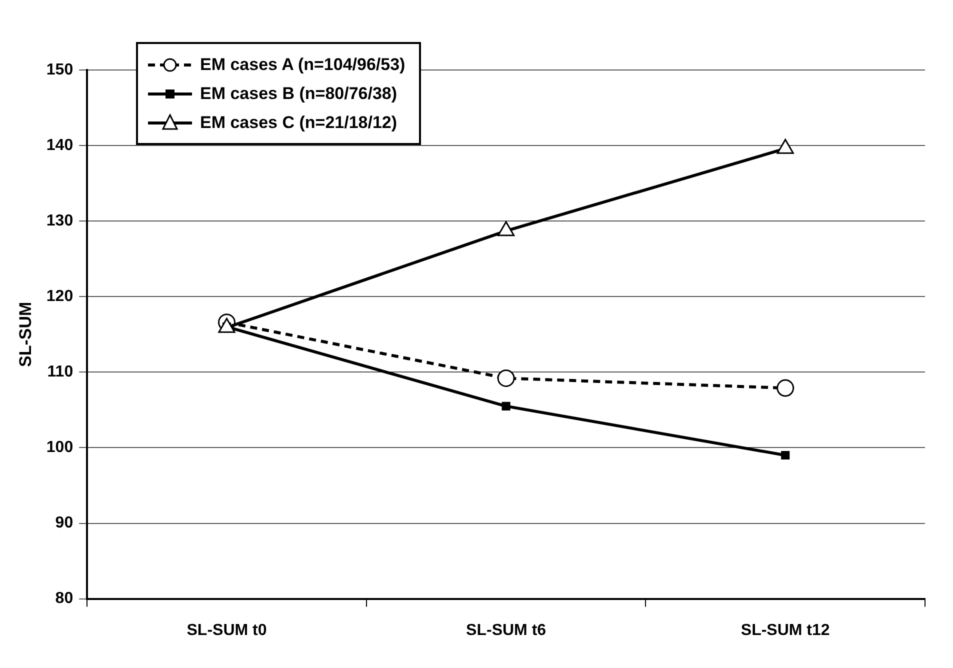 This screenshot has width=953, height=668. What do you see at coordinates (64, 523) in the screenshot?
I see `y-tick-label: 90` at bounding box center [64, 523].